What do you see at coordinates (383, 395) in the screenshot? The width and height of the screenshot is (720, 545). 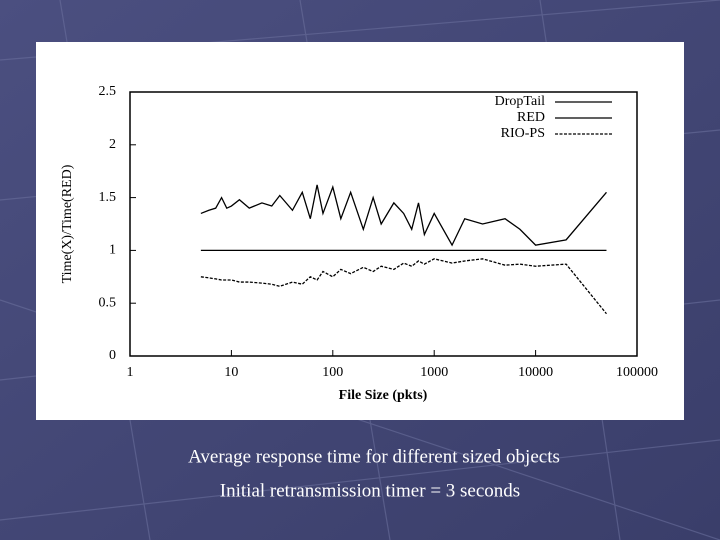 I see `x-axis-label: File Size (pkts)` at bounding box center [383, 395].